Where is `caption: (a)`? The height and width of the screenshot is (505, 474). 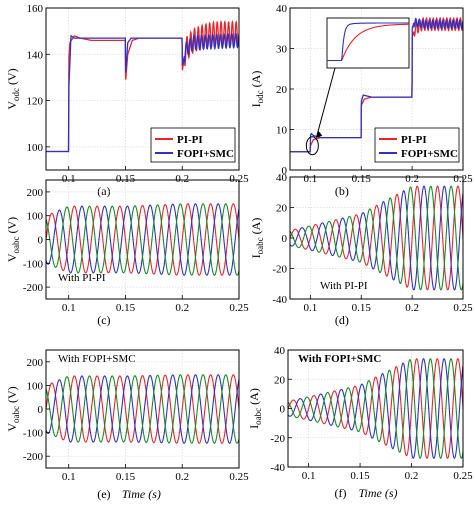
caption: (a) is located at coordinates (103, 191).